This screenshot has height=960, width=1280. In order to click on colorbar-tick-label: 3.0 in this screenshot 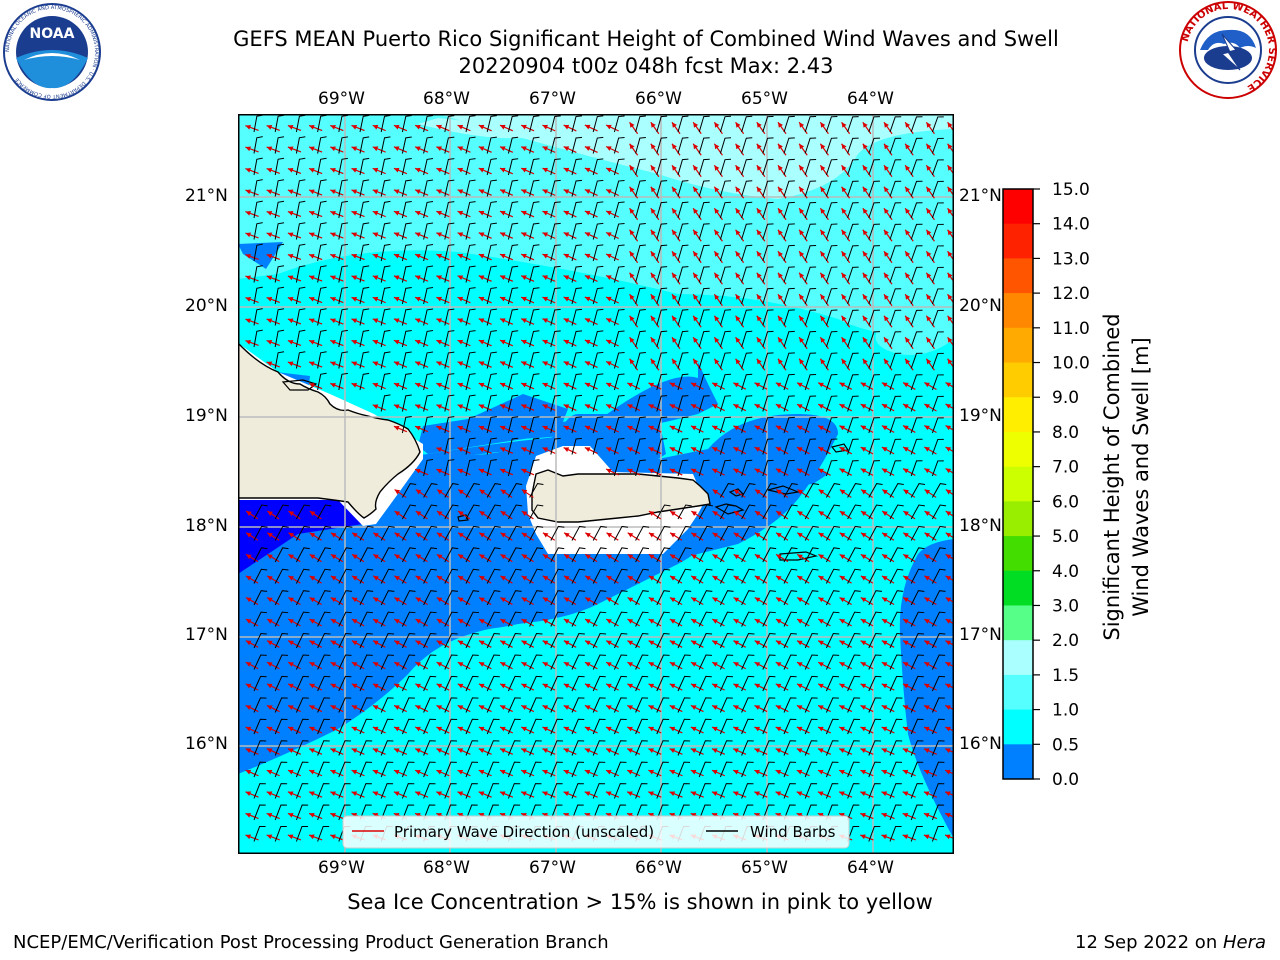, I will do `click(1065, 606)`.